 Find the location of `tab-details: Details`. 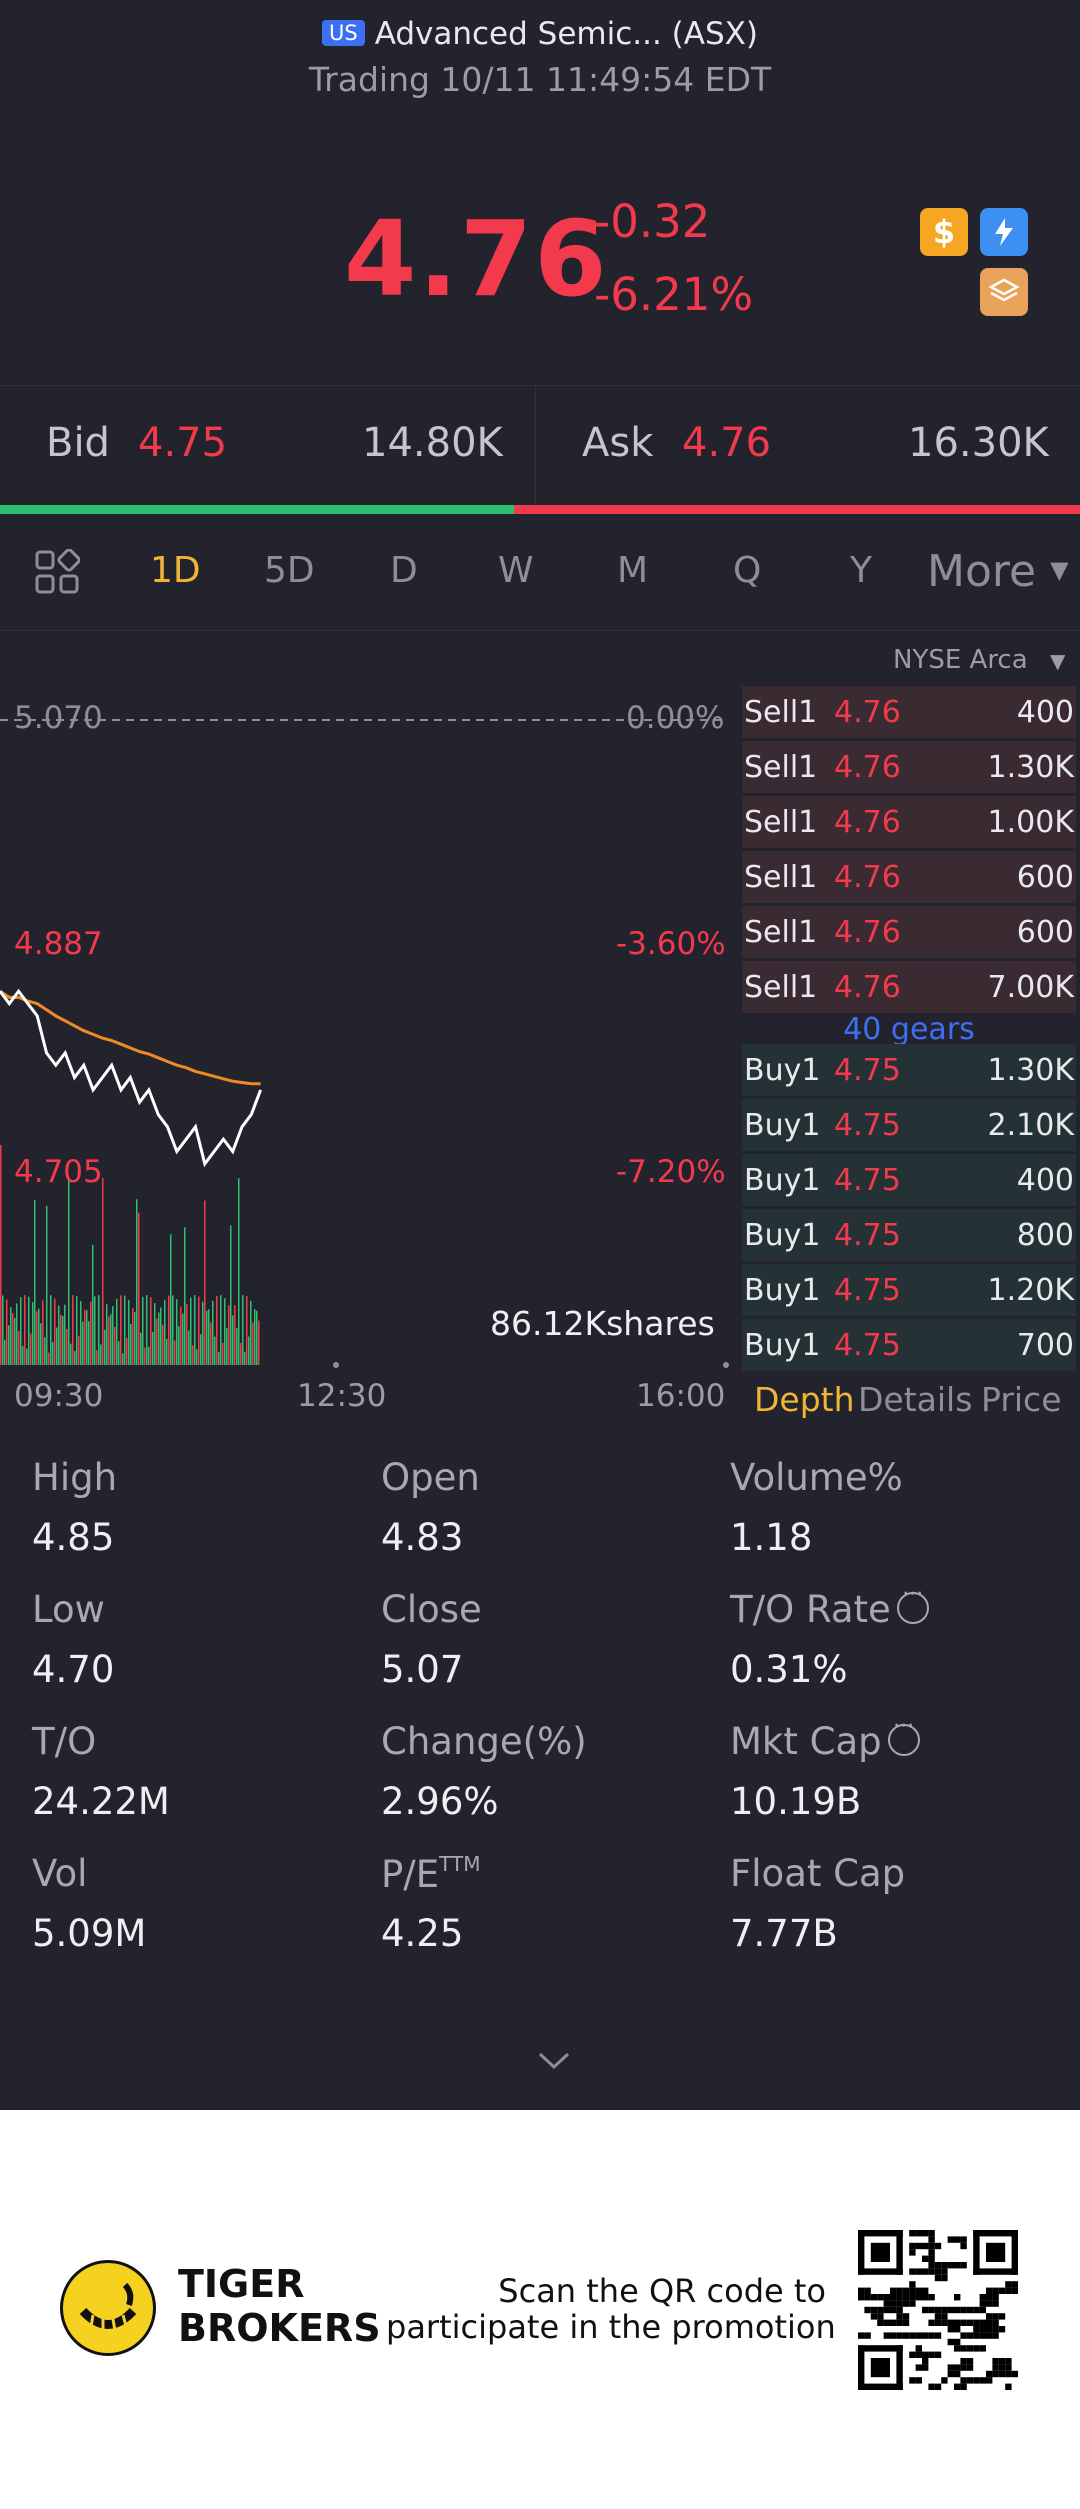

tab-details: Details is located at coordinates (915, 1399).